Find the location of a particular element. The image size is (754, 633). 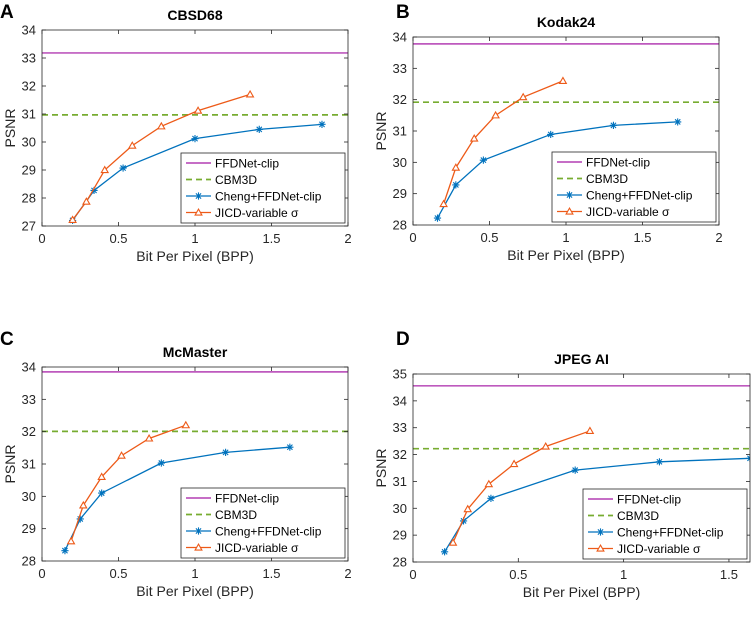

panel-letter: A is located at coordinates (7, 12).